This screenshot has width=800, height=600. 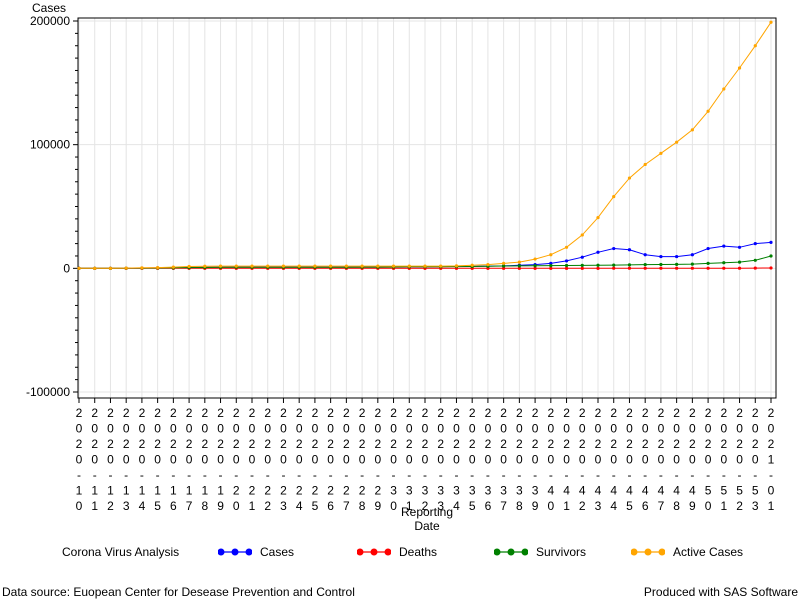 I want to click on legend-entry-cases: Cases, so click(x=256, y=552).